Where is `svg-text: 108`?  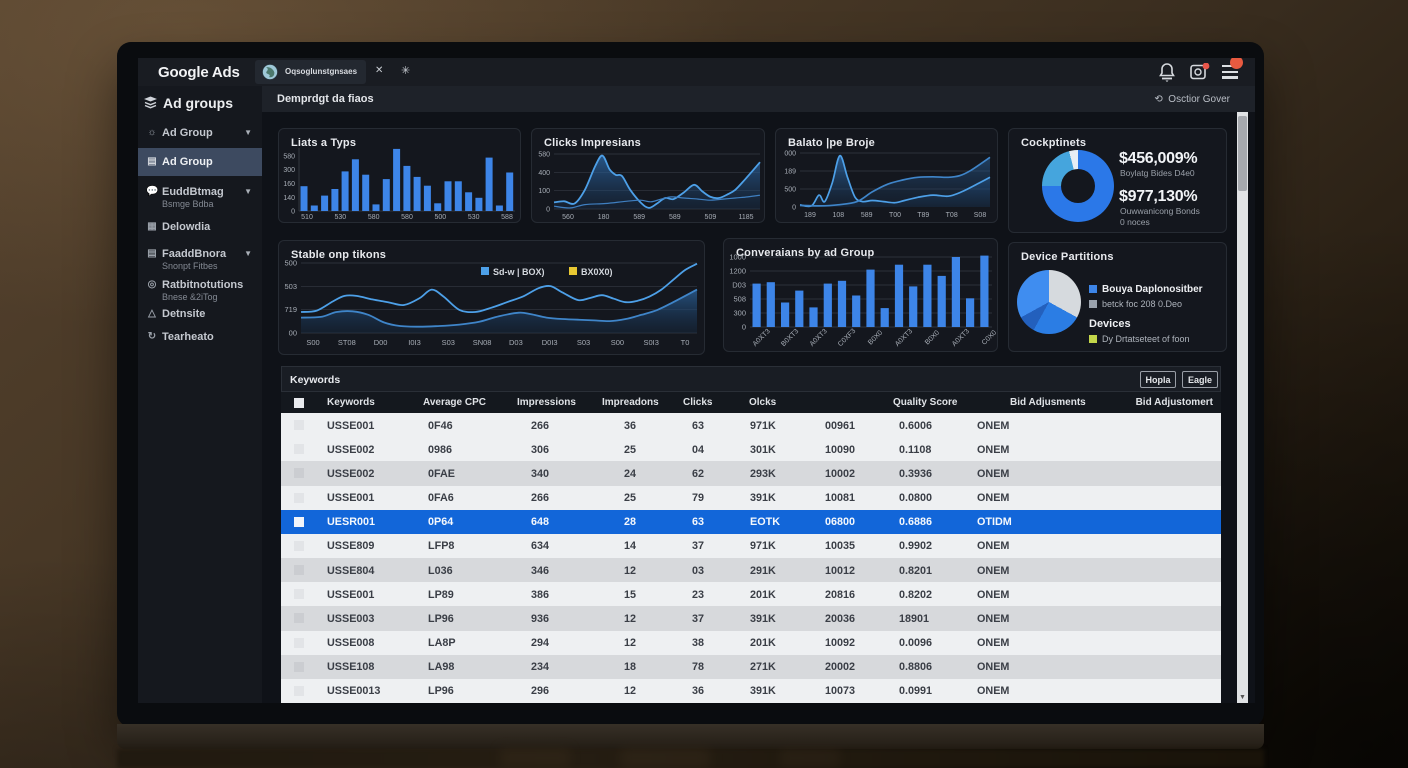 svg-text: 108 is located at coordinates (838, 215).